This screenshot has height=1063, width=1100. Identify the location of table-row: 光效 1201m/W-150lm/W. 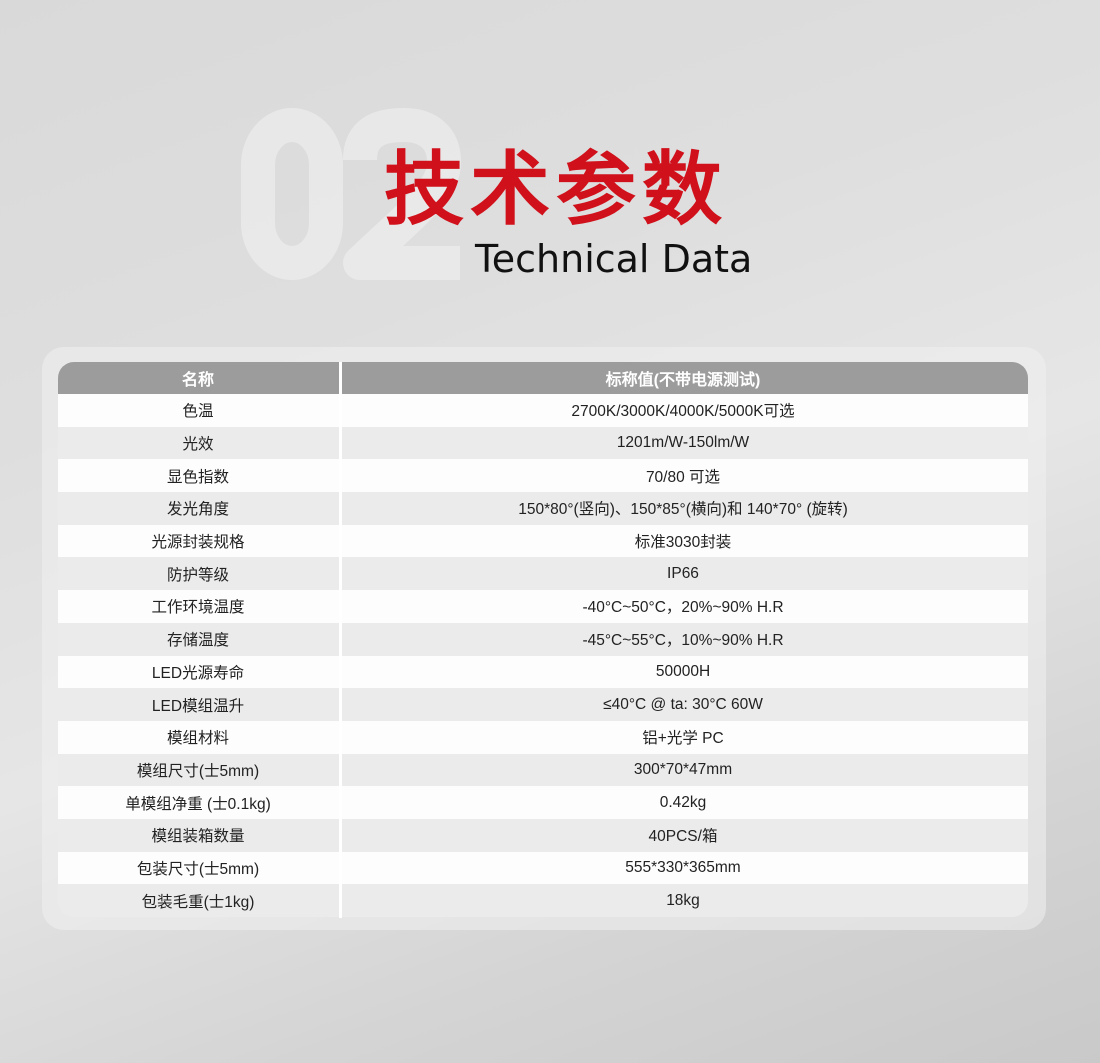
(543, 443).